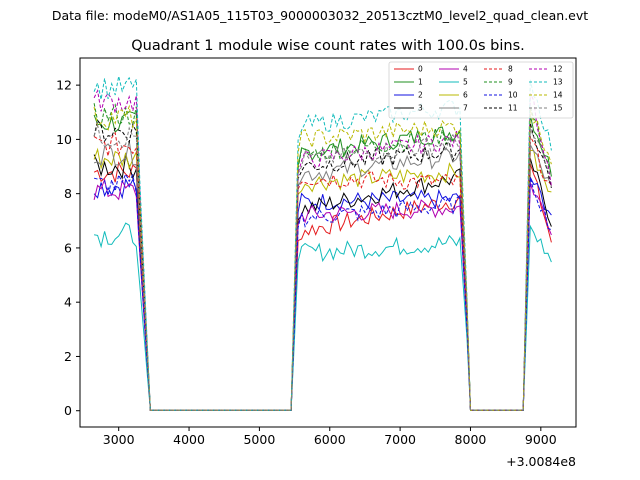 This screenshot has height=480, width=640. What do you see at coordinates (189, 439) in the screenshot?
I see `x-tick-label: 4000` at bounding box center [189, 439].